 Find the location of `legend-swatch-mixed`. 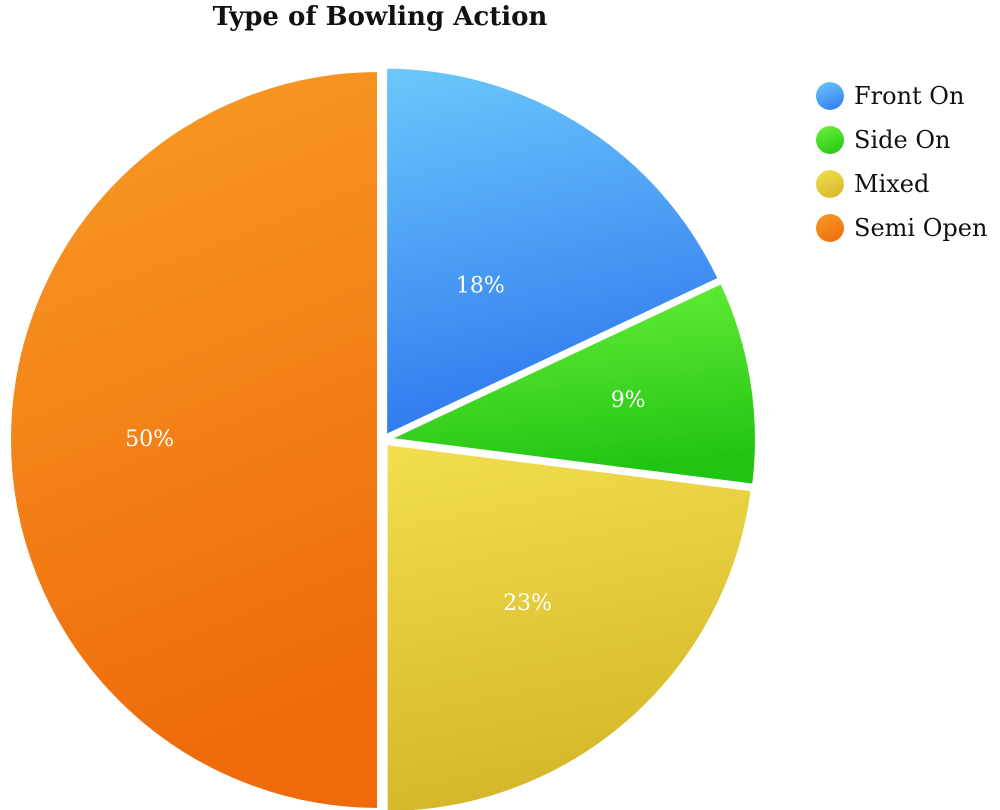

legend-swatch-mixed is located at coordinates (830, 184).